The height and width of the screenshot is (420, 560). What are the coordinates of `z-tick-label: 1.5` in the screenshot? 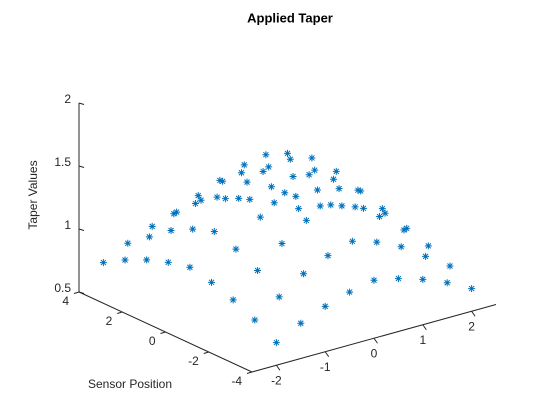 It's located at (62, 162).